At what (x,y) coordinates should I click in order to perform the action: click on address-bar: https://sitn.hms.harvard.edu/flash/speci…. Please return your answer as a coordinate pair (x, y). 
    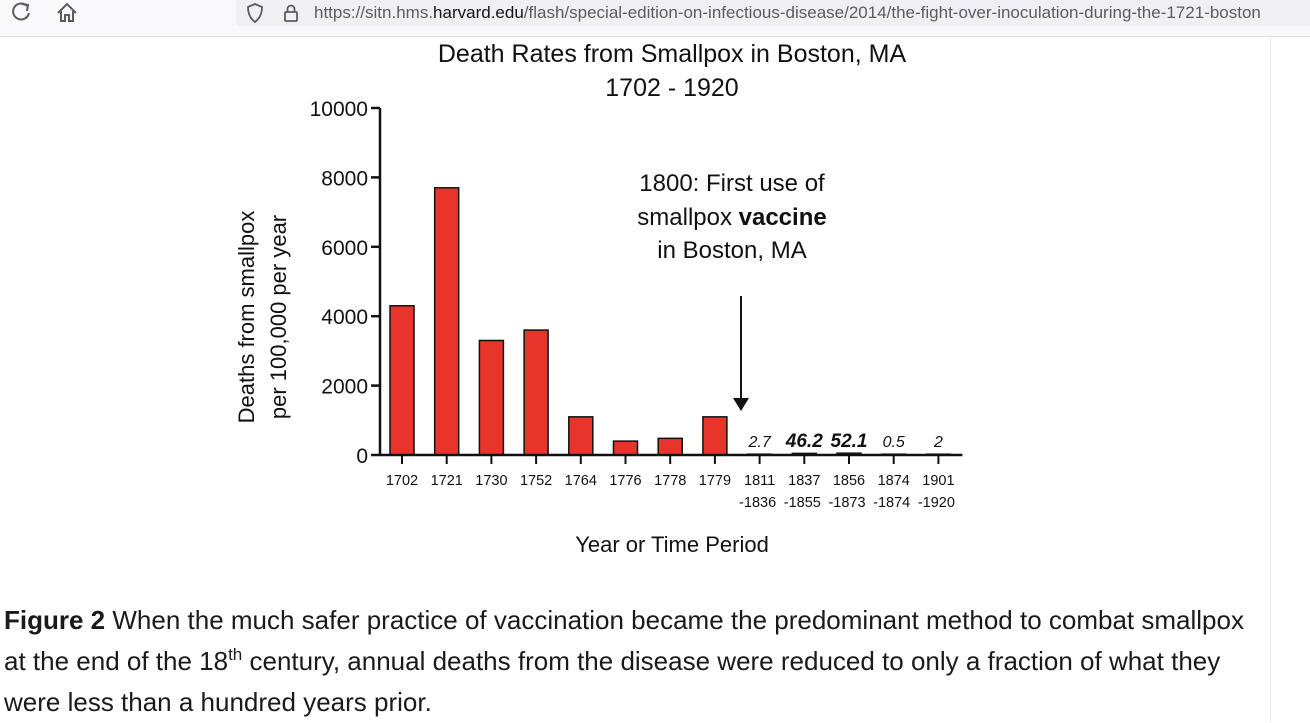
    Looking at the image, I should click on (773, 13).